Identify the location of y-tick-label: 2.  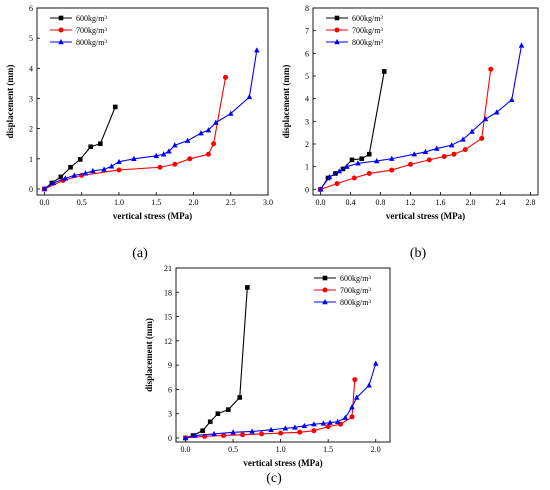
(307, 144).